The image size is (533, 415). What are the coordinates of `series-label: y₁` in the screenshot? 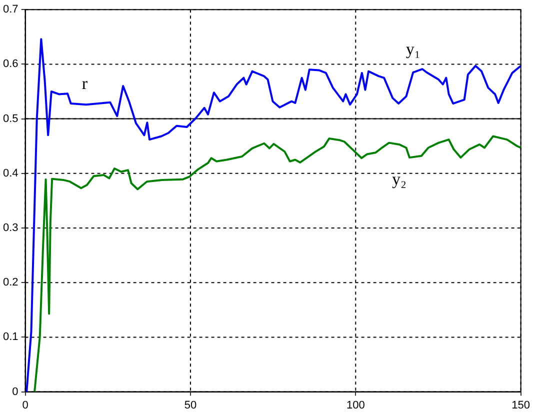 It's located at (413, 48).